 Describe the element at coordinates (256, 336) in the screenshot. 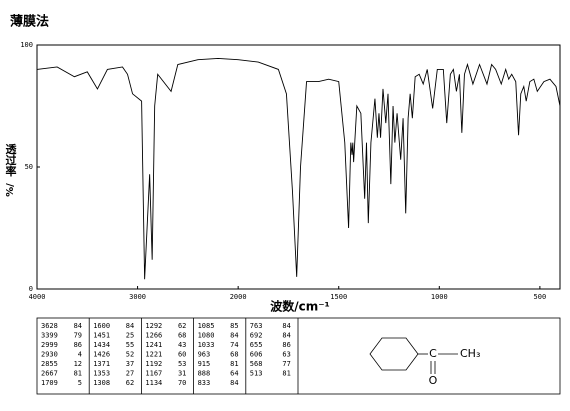

I see `peak-wavenumber: 692` at that location.